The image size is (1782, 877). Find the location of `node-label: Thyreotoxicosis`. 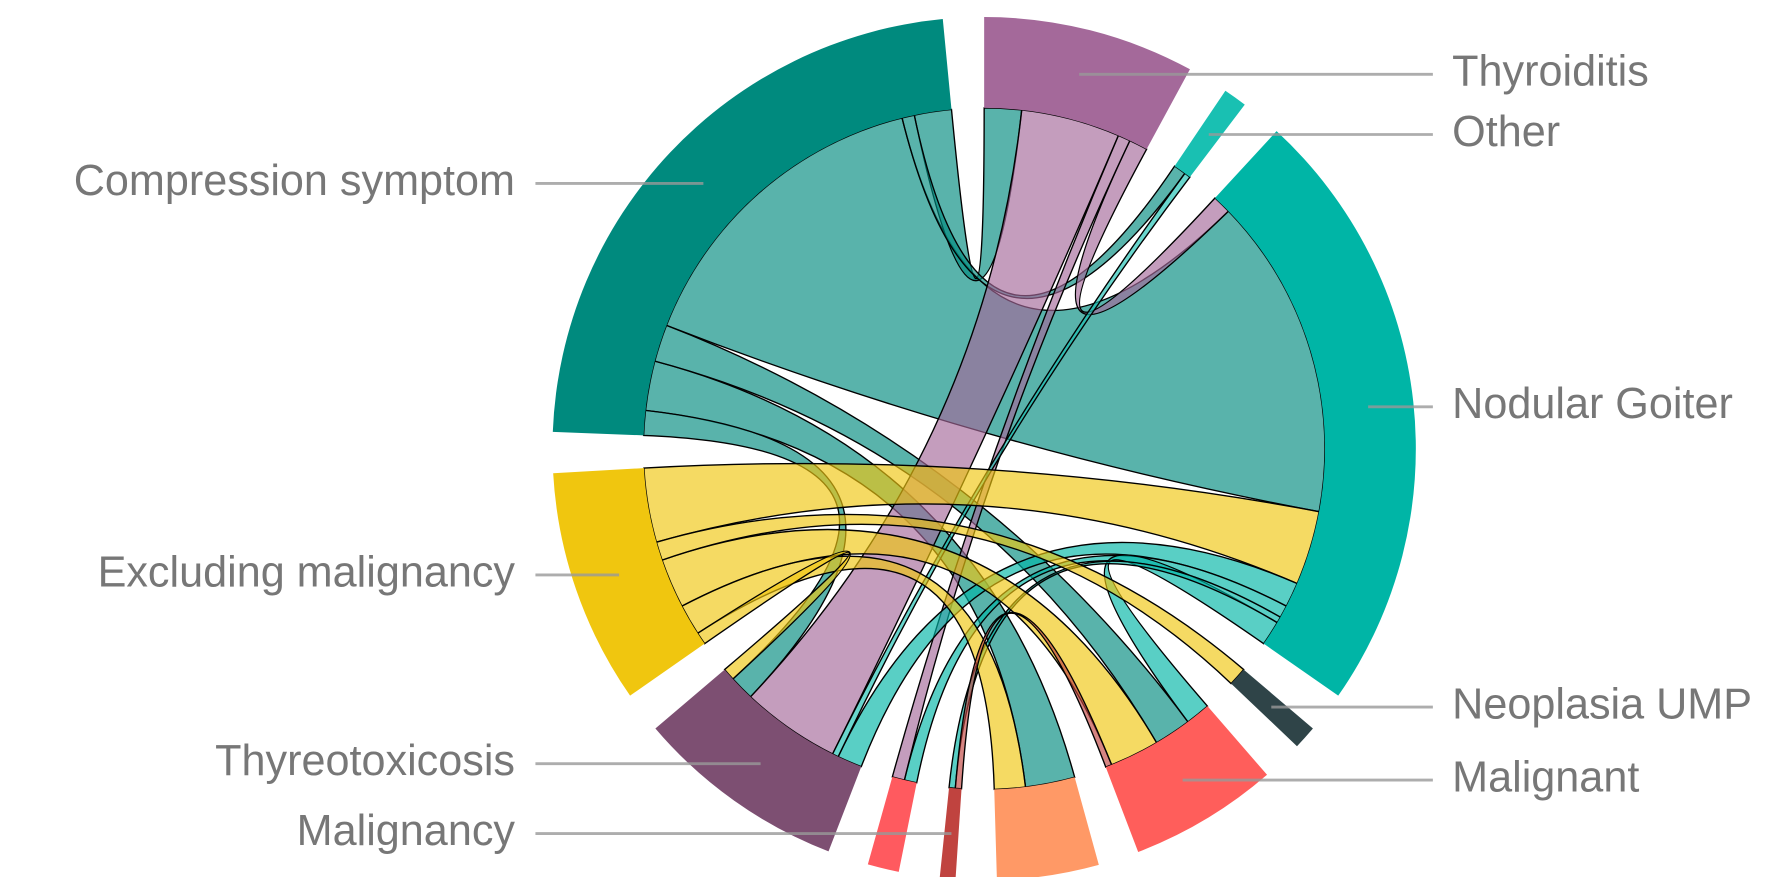

node-label: Thyreotoxicosis is located at coordinates (365, 761).